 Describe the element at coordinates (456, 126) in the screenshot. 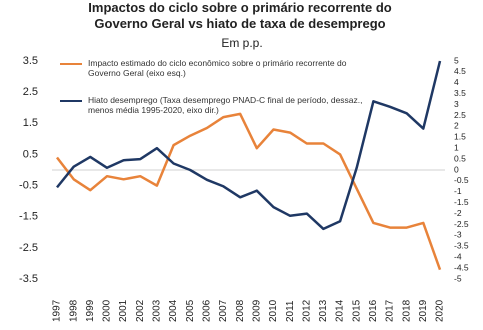

I see `y2-tick-label: 2` at that location.